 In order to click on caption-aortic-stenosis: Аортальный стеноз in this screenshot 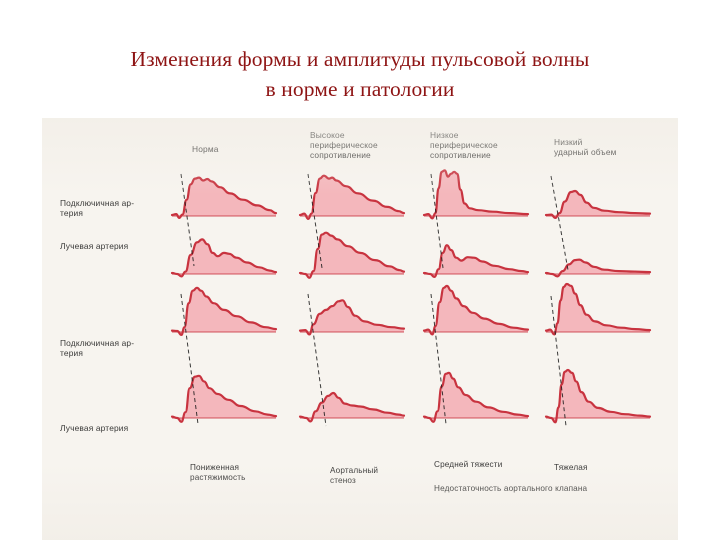, I will do `click(354, 476)`.